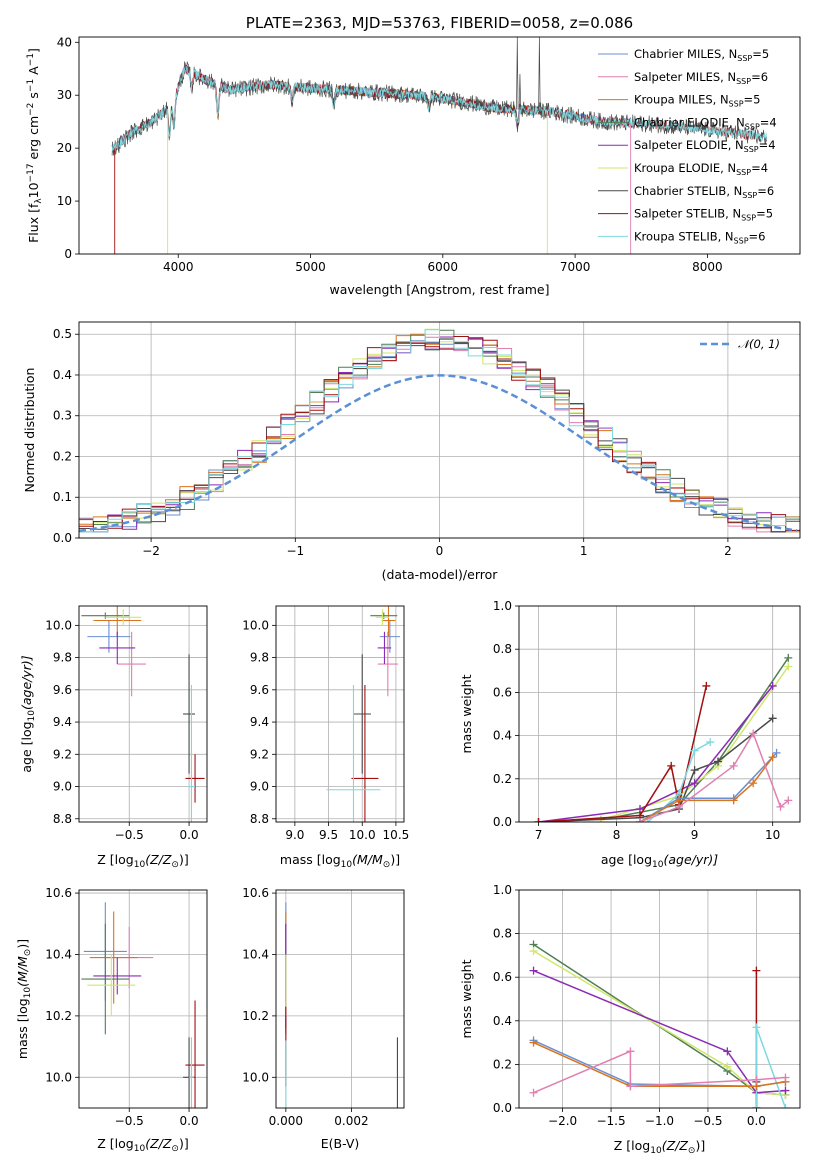  I want to click on emission-line, so click(520, 92).